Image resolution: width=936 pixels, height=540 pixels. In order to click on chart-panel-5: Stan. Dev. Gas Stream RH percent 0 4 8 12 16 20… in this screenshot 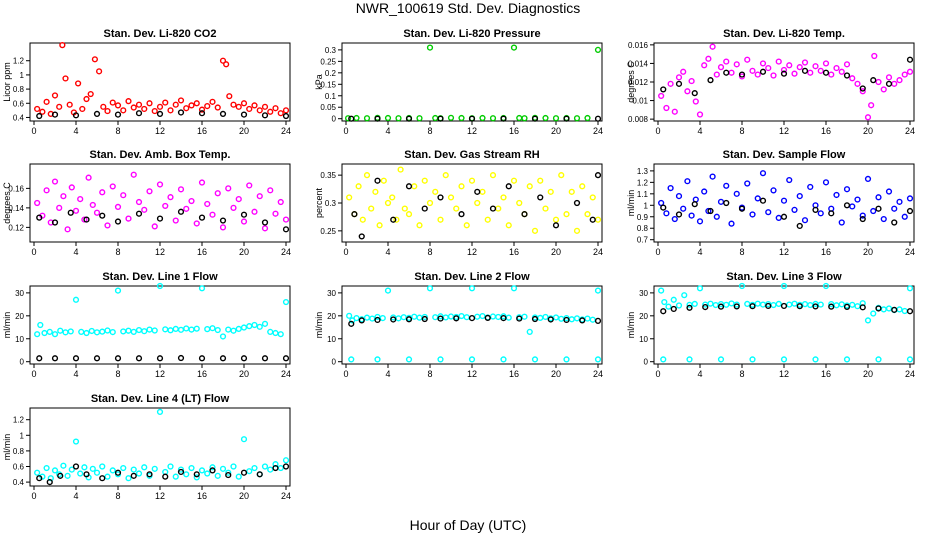, I will do `click(458, 203)`.